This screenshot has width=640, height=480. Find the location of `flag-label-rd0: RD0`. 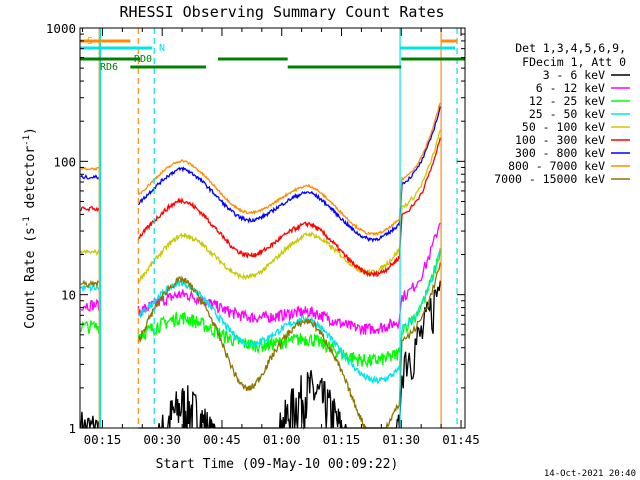

flag-label-rd0: RD0 is located at coordinates (143, 59).